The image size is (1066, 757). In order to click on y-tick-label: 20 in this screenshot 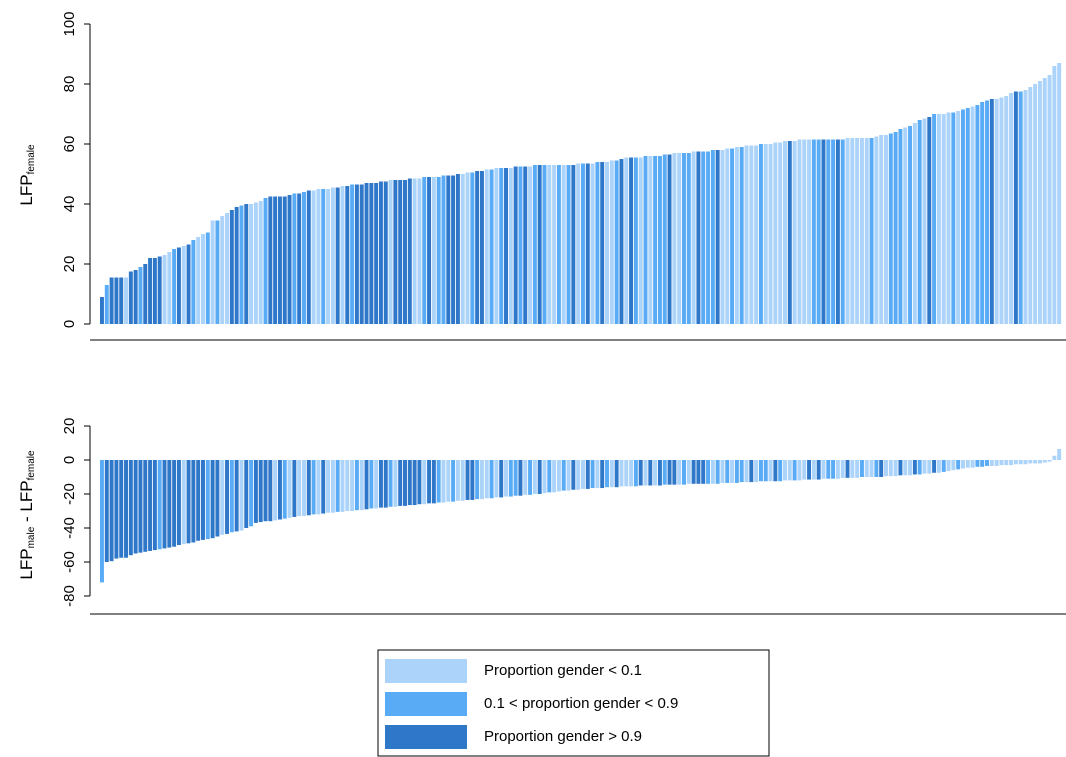, I will do `click(69, 264)`.